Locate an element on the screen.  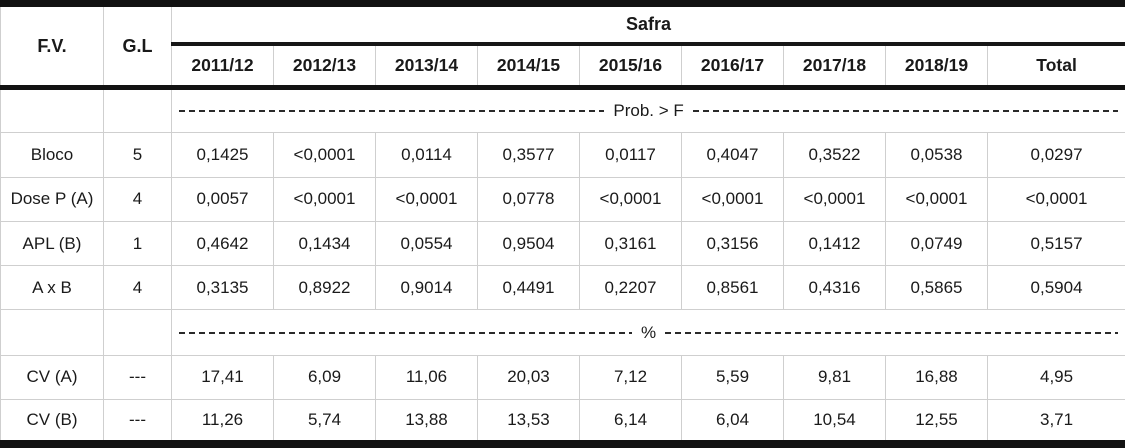
row-label-cell: Dose P (A) is located at coordinates (52, 199).